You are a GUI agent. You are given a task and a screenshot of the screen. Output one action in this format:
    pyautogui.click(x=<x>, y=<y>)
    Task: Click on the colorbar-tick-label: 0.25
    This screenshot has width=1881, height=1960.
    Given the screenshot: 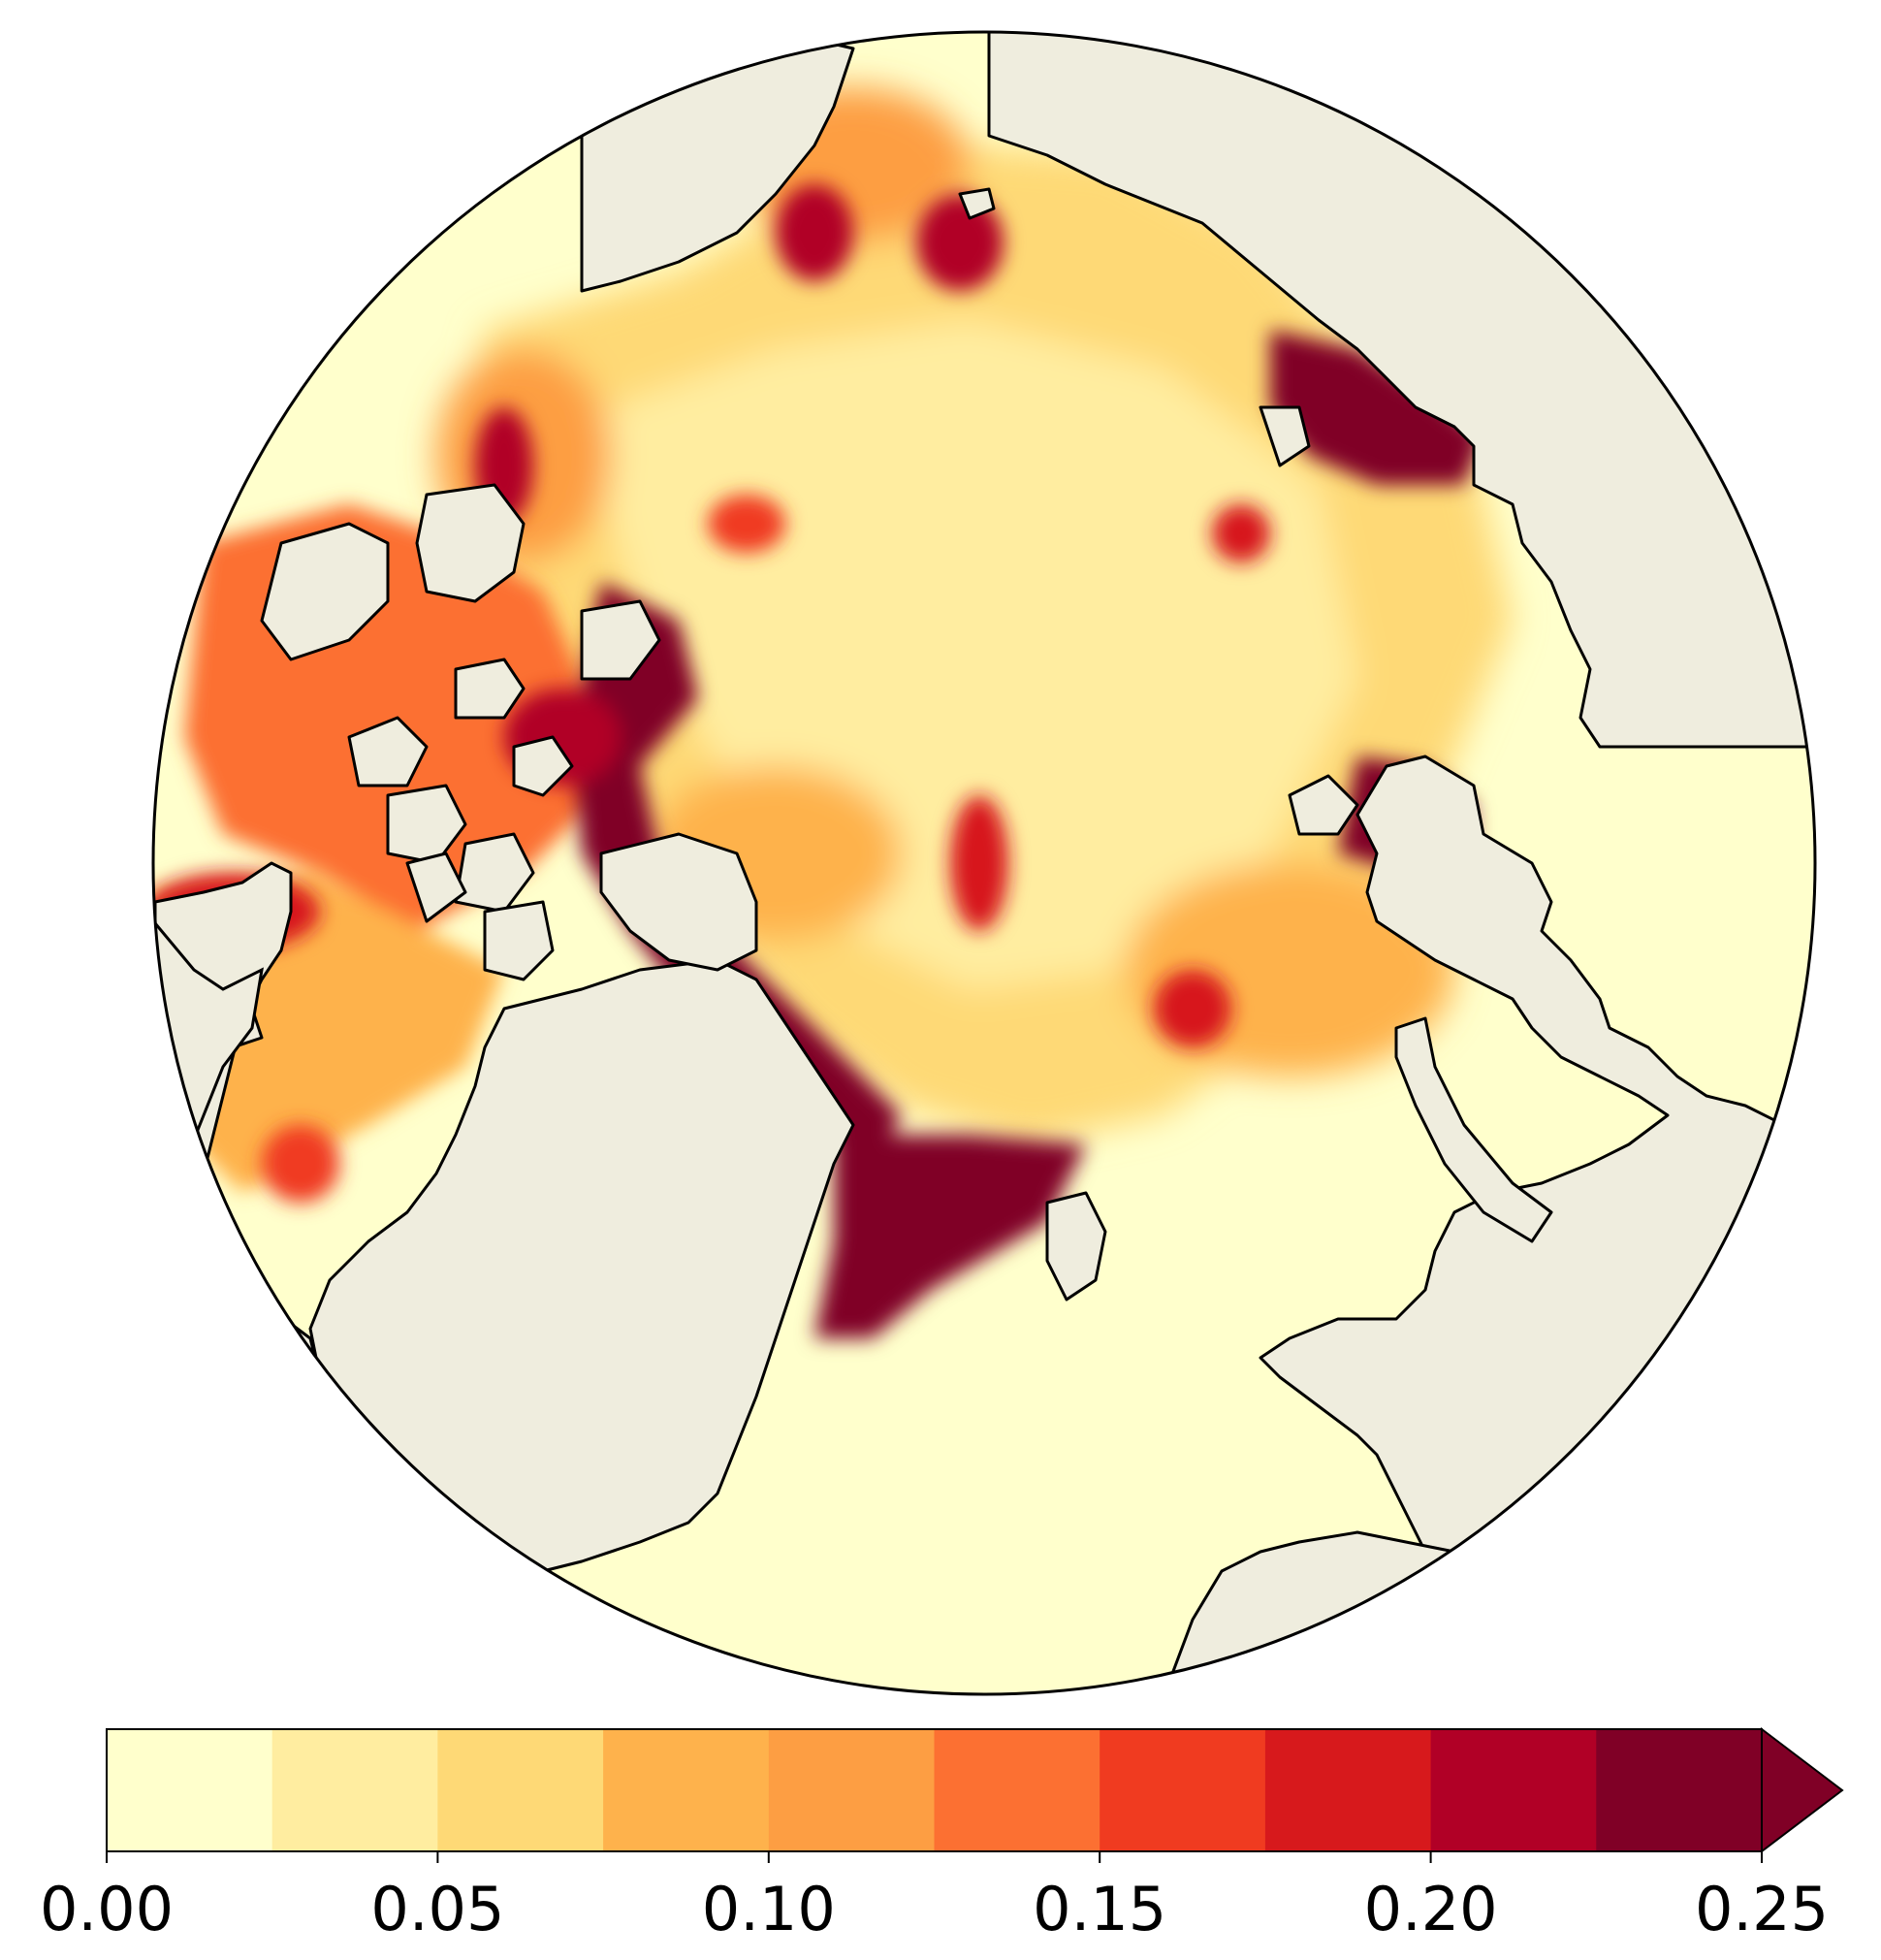 What is the action you would take?
    pyautogui.click(x=1762, y=1909)
    